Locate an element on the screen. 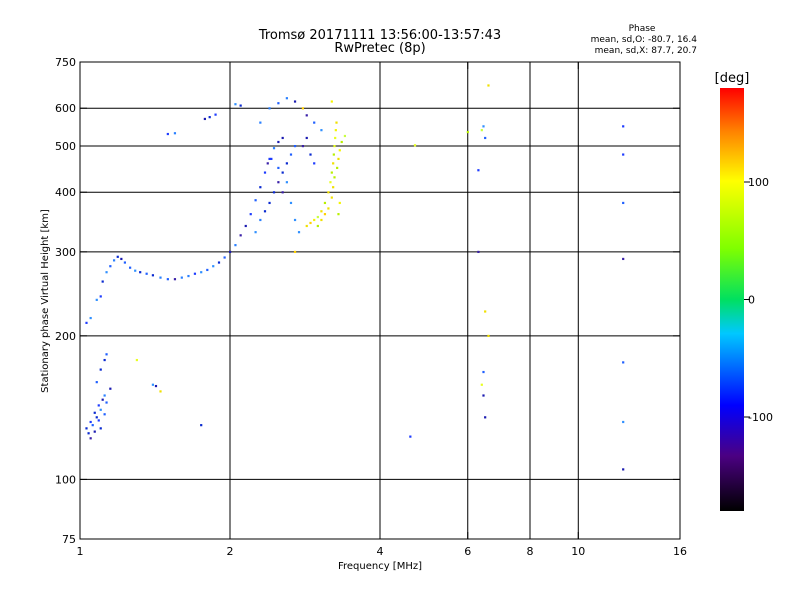 The image size is (800, 600). x-tick-label: 1 is located at coordinates (80, 551).